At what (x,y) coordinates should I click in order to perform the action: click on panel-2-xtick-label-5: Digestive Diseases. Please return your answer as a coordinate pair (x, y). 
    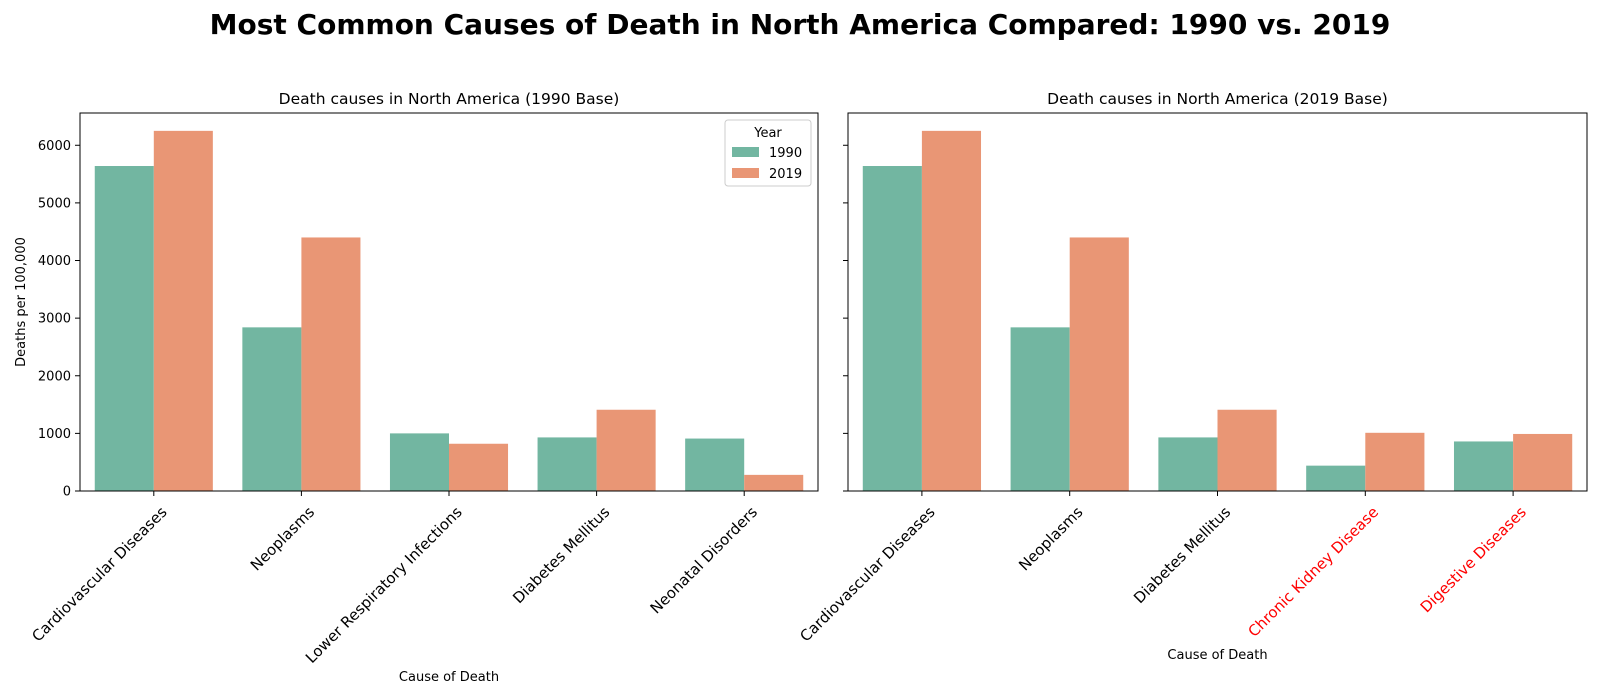
    Looking at the image, I should click on (1473, 559).